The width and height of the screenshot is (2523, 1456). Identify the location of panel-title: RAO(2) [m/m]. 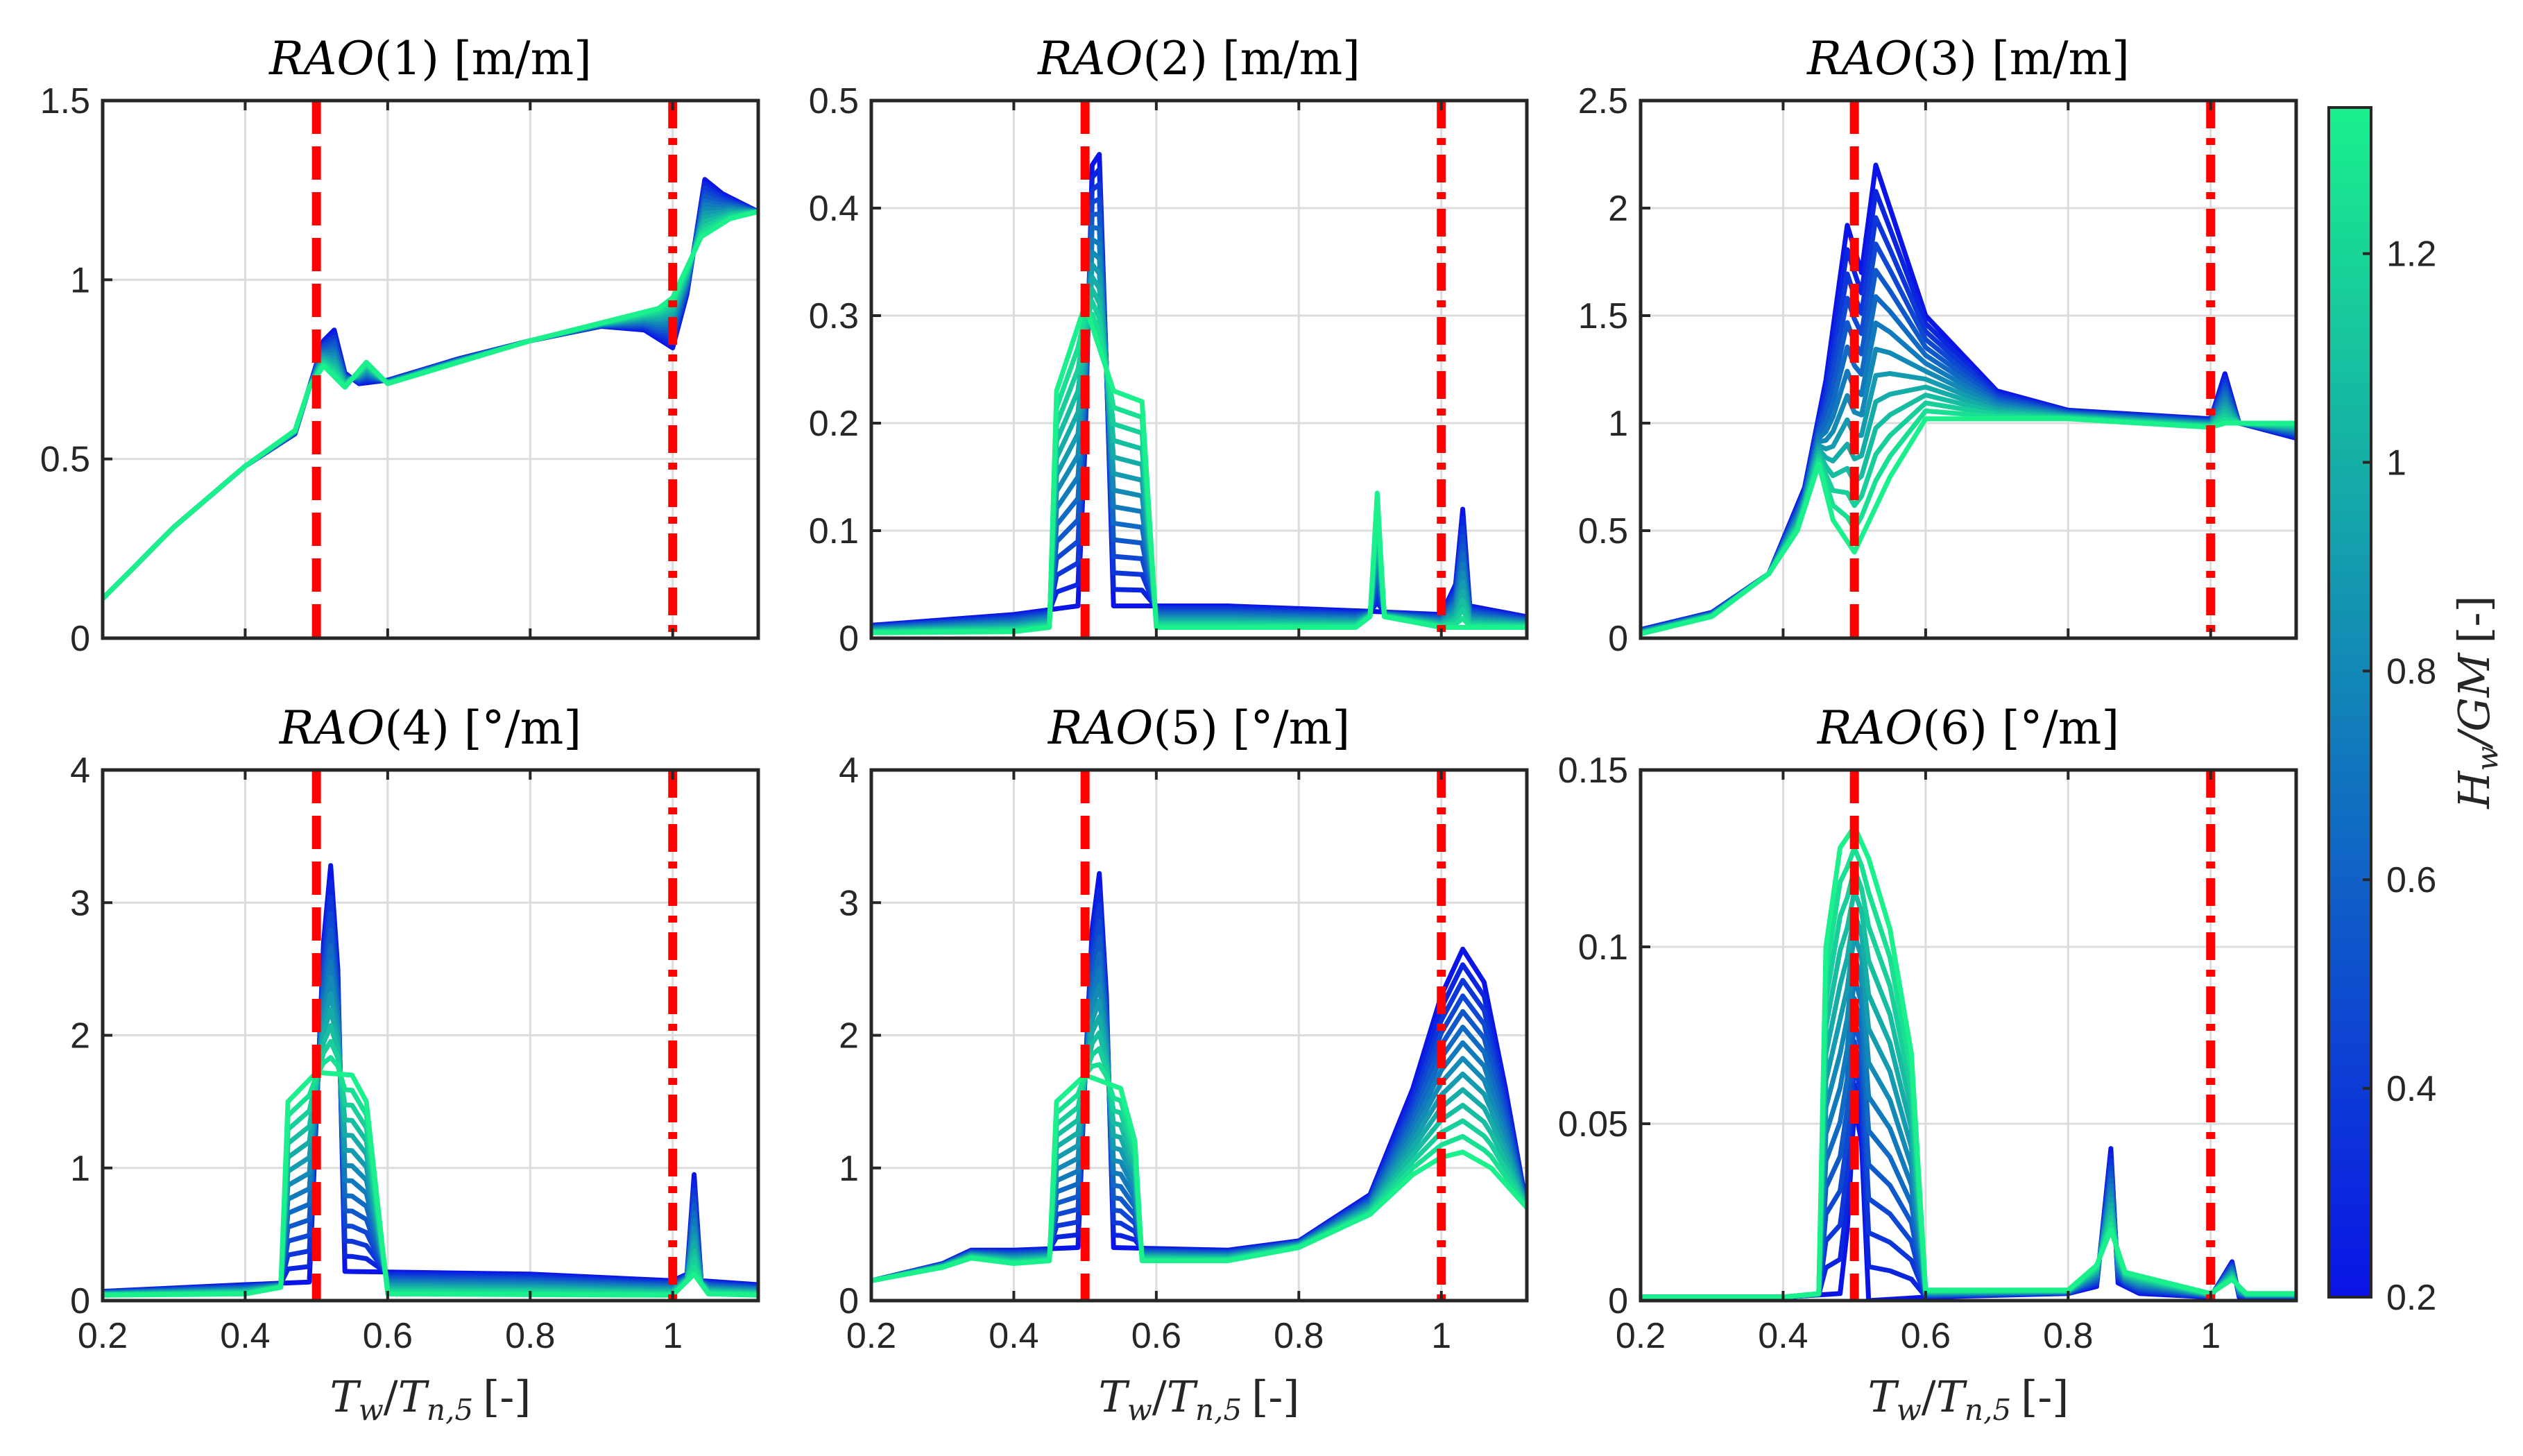
(1198, 58).